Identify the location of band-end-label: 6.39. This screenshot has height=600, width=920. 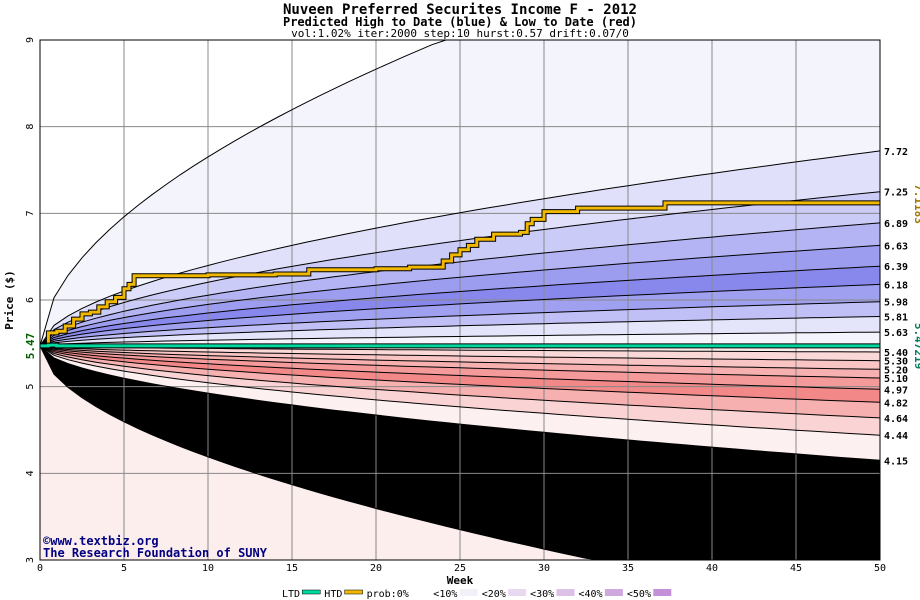
(896, 267).